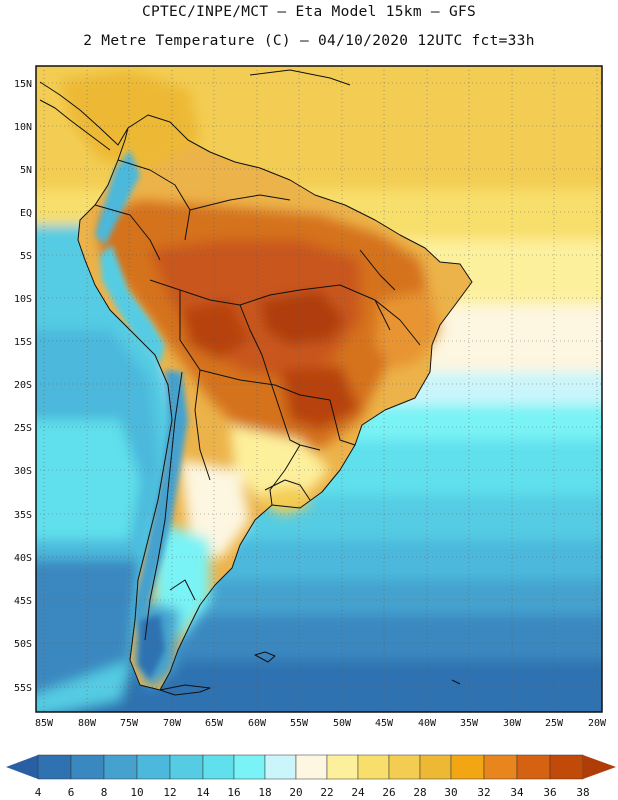 This screenshot has height=800, width=618. I want to click on lon-label: 40W, so click(427, 723).